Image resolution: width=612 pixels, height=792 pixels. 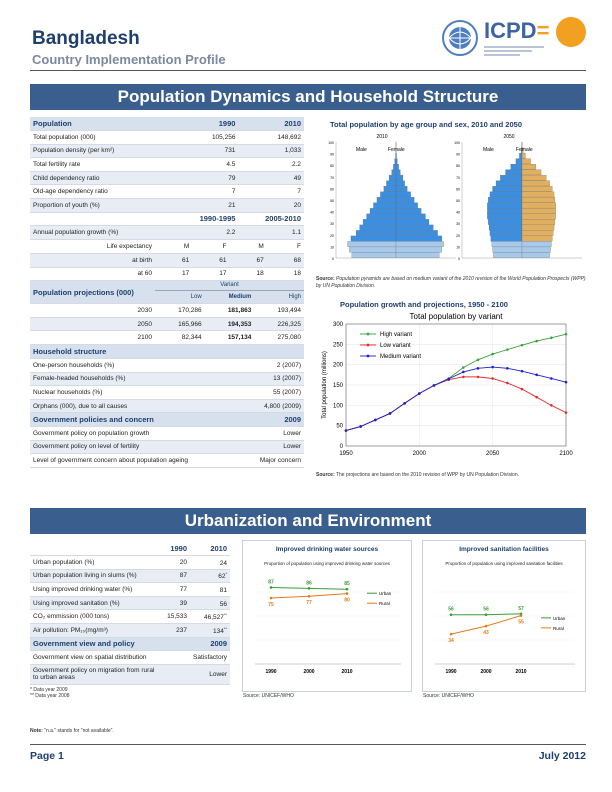 What do you see at coordinates (458, 213) in the screenshot?
I see `pyramid-tick-label: 40` at bounding box center [458, 213].